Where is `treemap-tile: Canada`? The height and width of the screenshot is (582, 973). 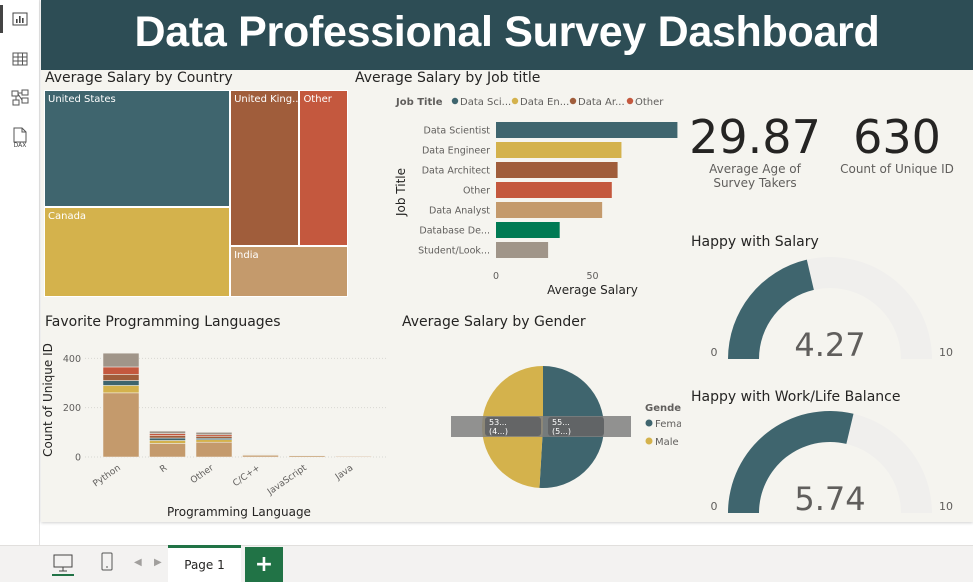
treemap-tile: Canada is located at coordinates (137, 251).